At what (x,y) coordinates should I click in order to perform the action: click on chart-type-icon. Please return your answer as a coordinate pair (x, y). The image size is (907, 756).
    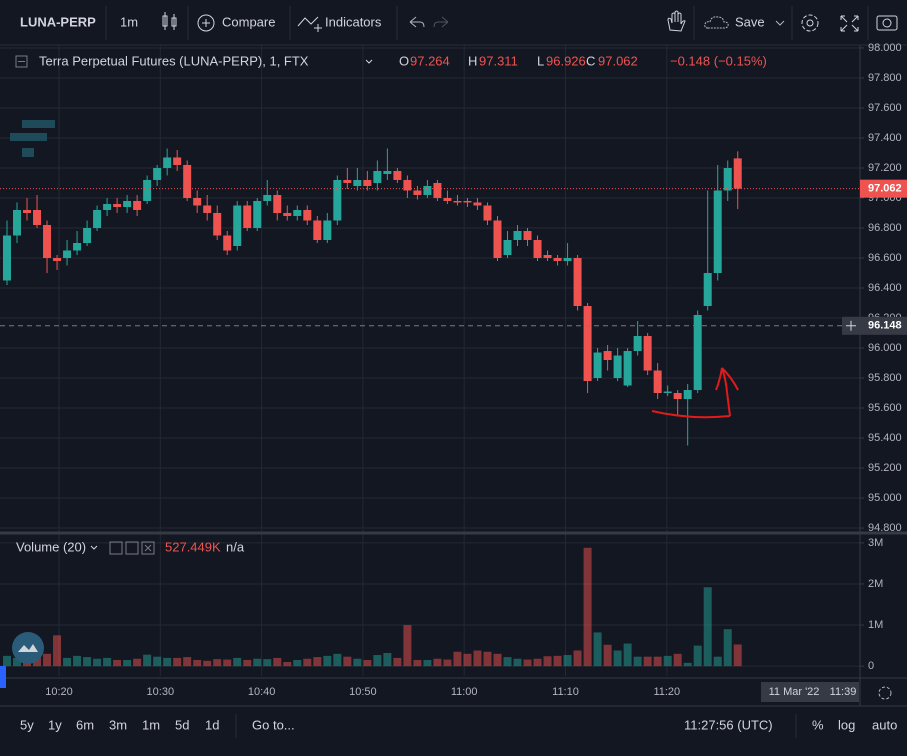
    Looking at the image, I should click on (169, 21).